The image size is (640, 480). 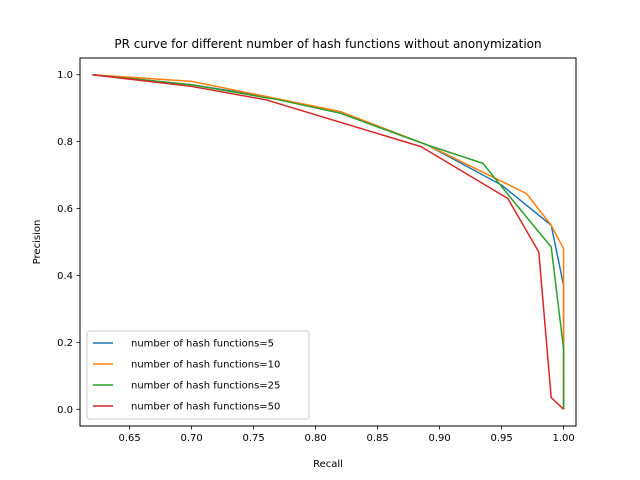 I want to click on legend-box, so click(x=198, y=375).